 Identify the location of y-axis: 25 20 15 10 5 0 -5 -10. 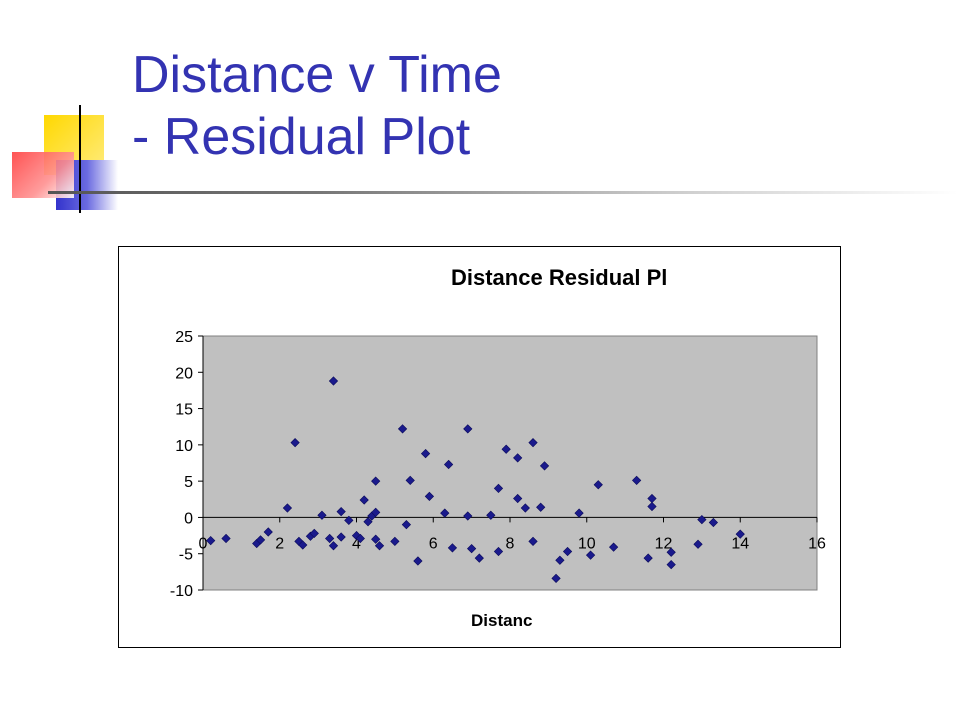
(187, 464).